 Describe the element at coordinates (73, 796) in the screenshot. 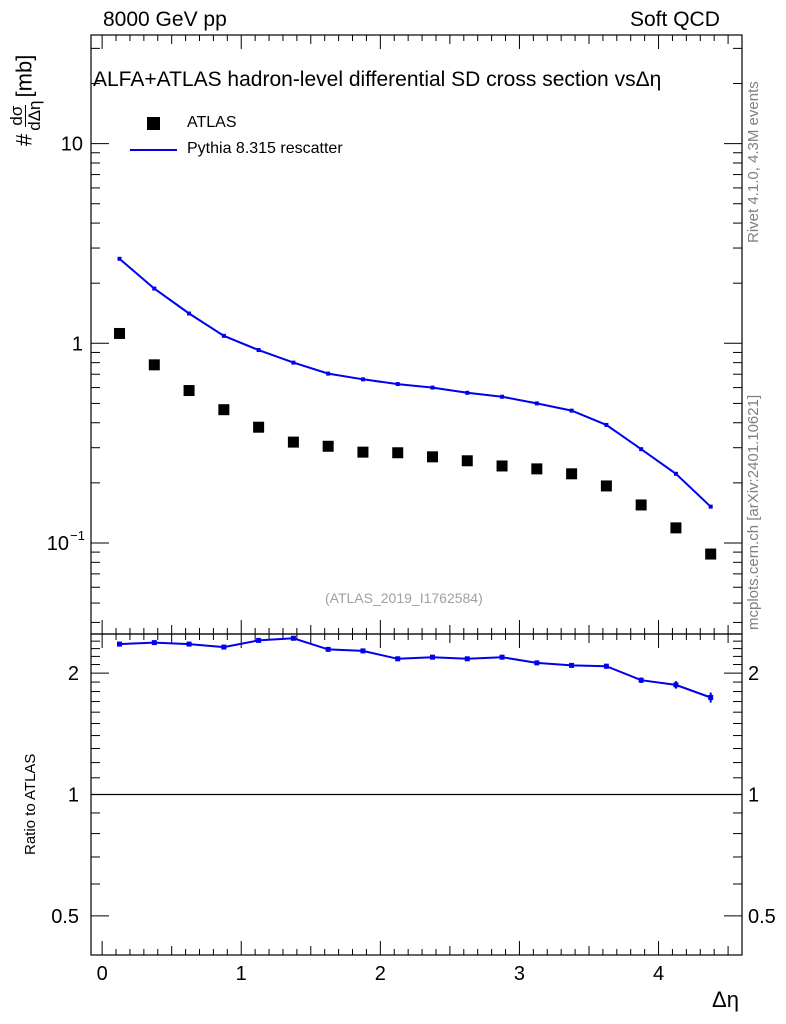

I see `ratio-y-tick-label-left: 1` at that location.